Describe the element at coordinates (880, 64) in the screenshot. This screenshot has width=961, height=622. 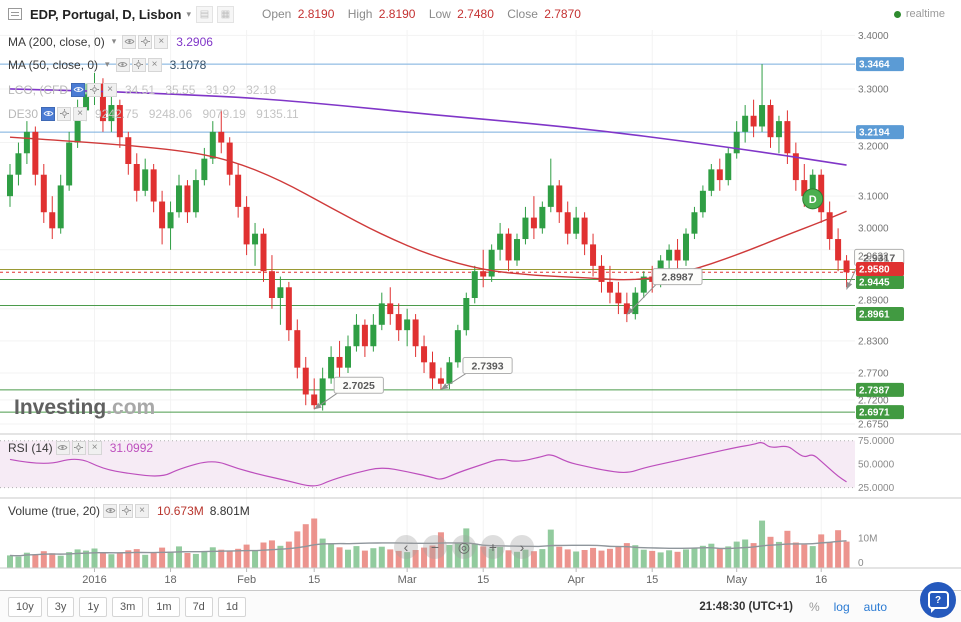
I see `line-price-badge` at that location.